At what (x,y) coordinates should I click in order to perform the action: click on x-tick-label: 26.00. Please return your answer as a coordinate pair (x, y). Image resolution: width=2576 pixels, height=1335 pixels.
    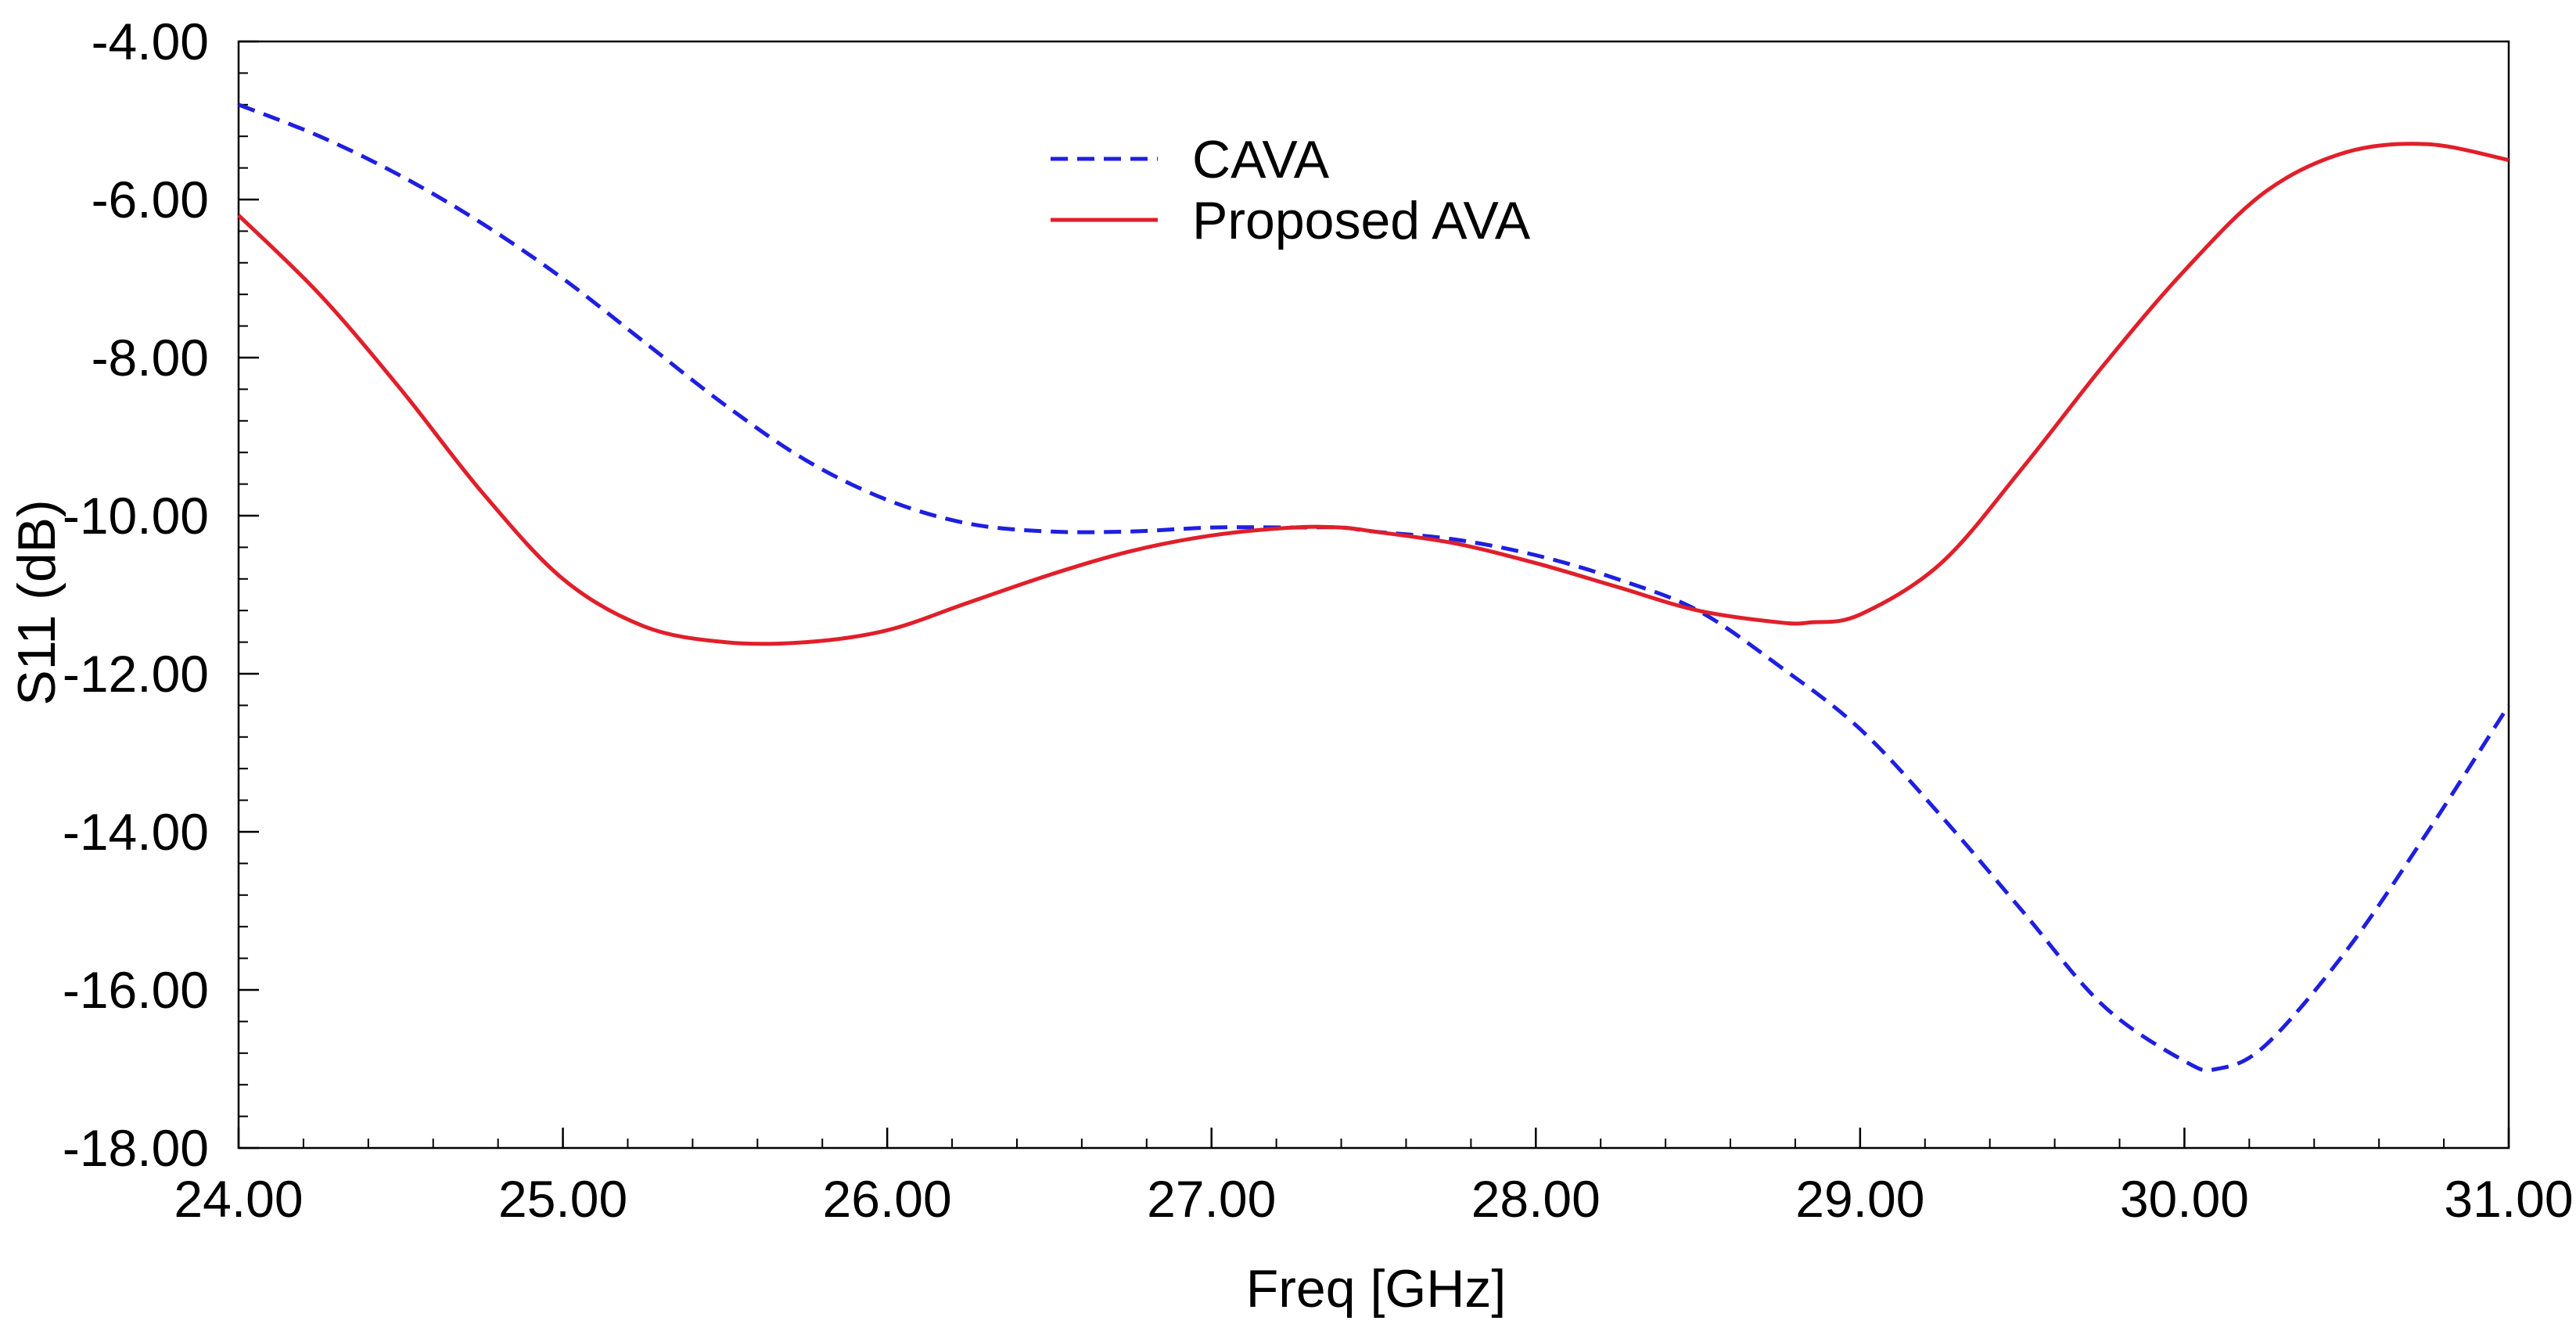
    Looking at the image, I should click on (887, 1199).